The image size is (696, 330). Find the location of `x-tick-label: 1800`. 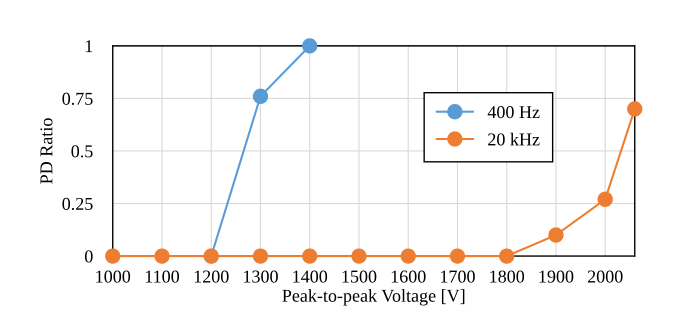

x-tick-label: 1800 is located at coordinates (507, 276).